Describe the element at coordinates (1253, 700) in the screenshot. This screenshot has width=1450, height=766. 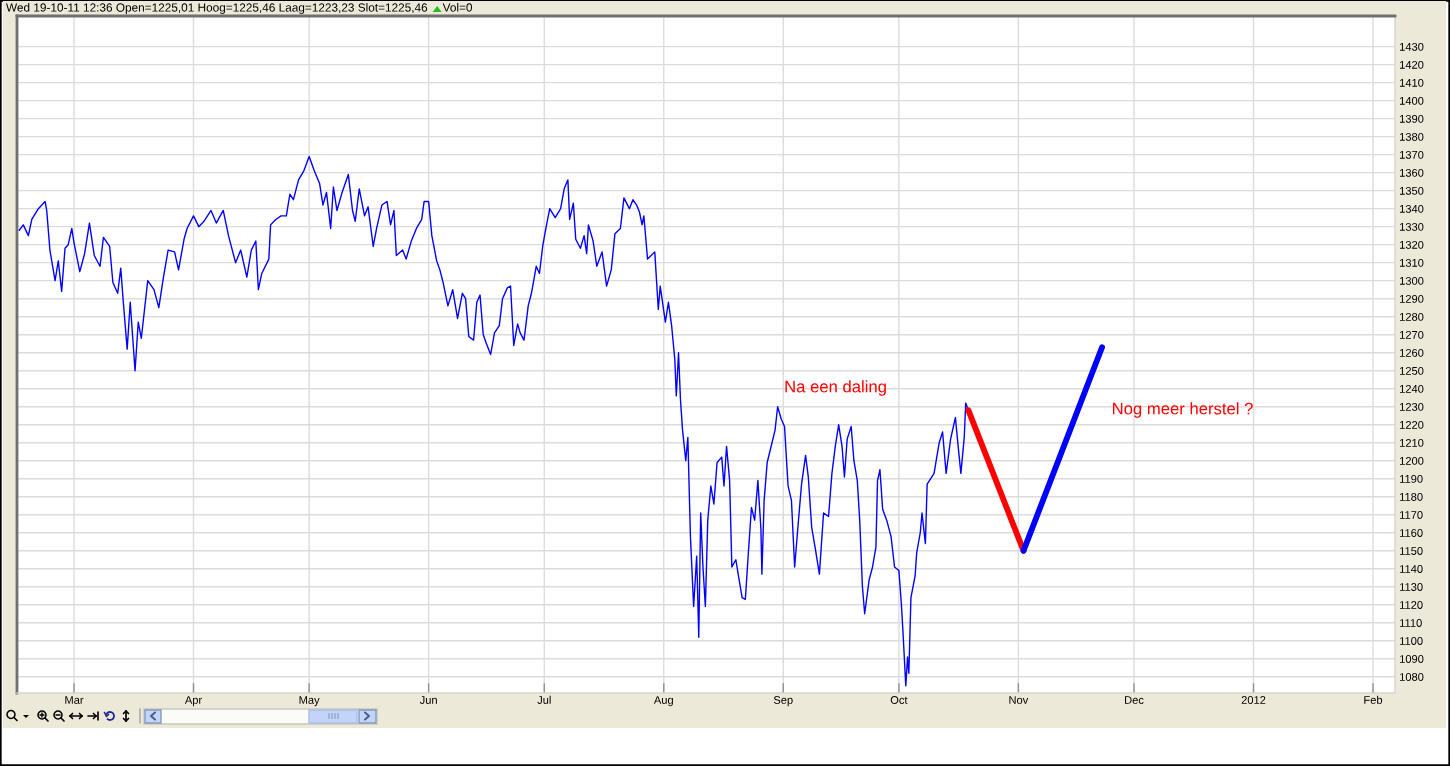
I see `x-tick-label: 2012` at that location.